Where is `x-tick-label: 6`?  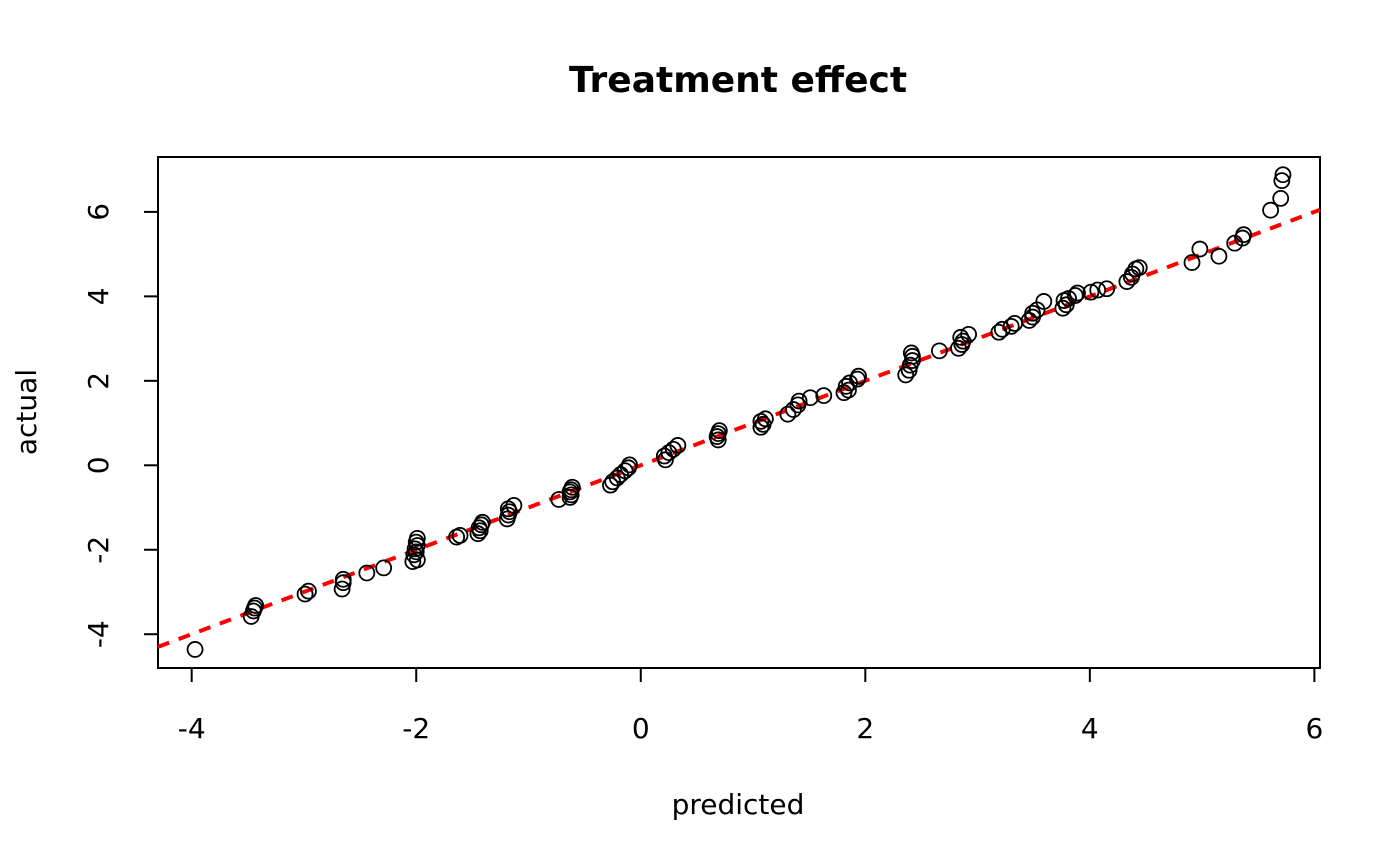
x-tick-label: 6 is located at coordinates (1314, 728).